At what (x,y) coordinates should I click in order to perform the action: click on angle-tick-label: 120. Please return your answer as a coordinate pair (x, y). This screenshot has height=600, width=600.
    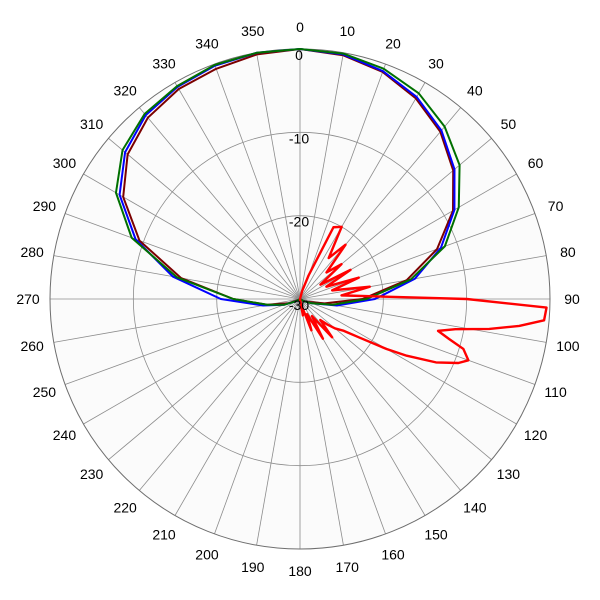
    Looking at the image, I should click on (536, 435).